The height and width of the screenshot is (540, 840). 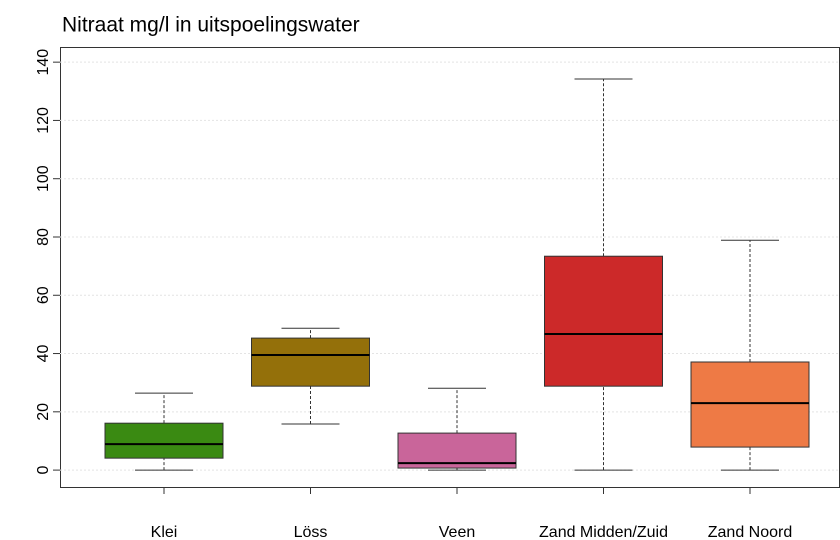 I want to click on x-tick-label: Zand Midden/Zuid, so click(x=603, y=532).